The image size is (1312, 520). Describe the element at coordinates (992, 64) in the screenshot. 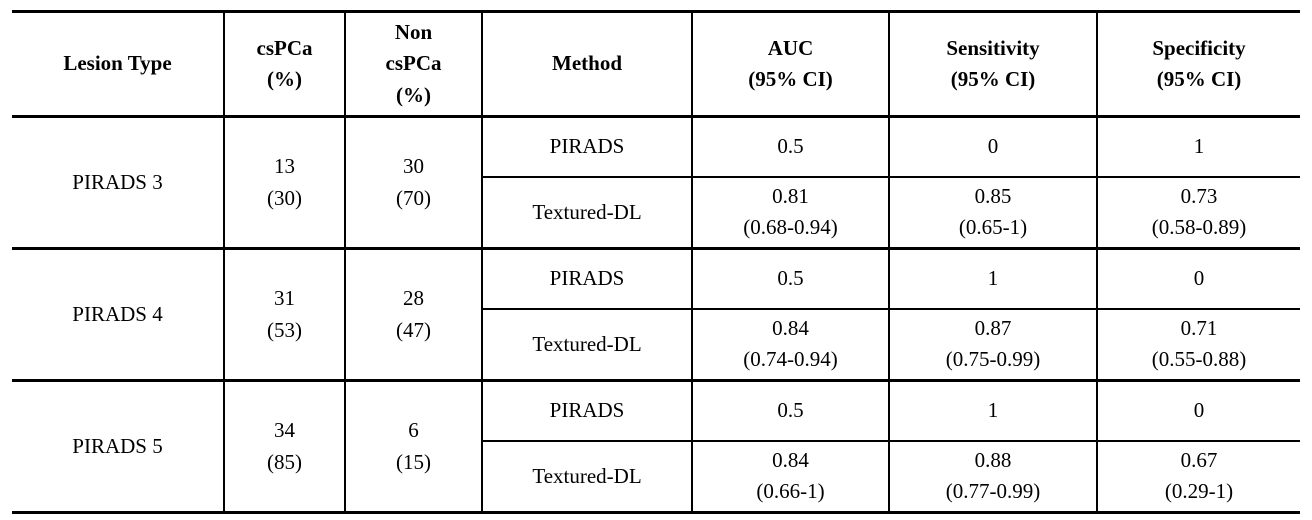

I see `header-sensitivity: Sensitivity (95% CI)` at that location.